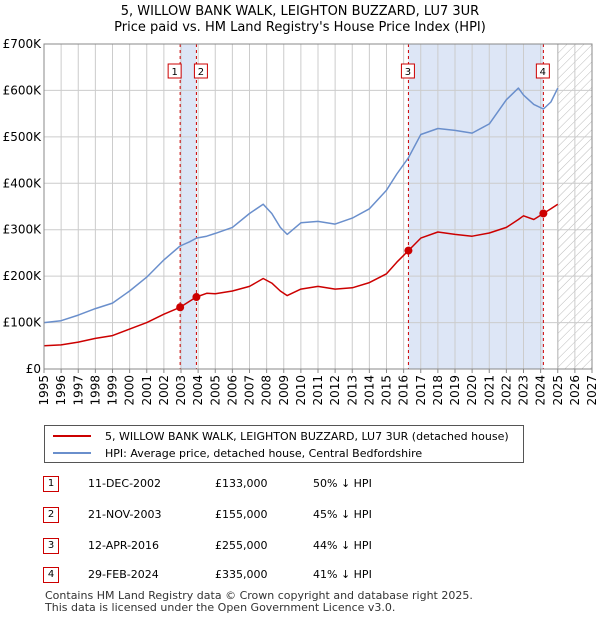  Describe the element at coordinates (284, 390) in the screenshot. I see `x-tick-label: 2009` at that location.